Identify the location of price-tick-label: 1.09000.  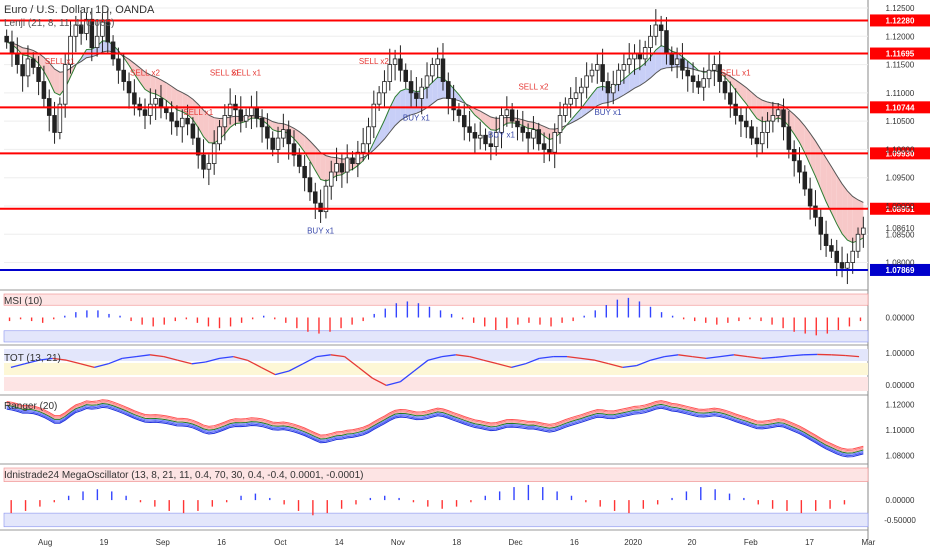
(900, 206).